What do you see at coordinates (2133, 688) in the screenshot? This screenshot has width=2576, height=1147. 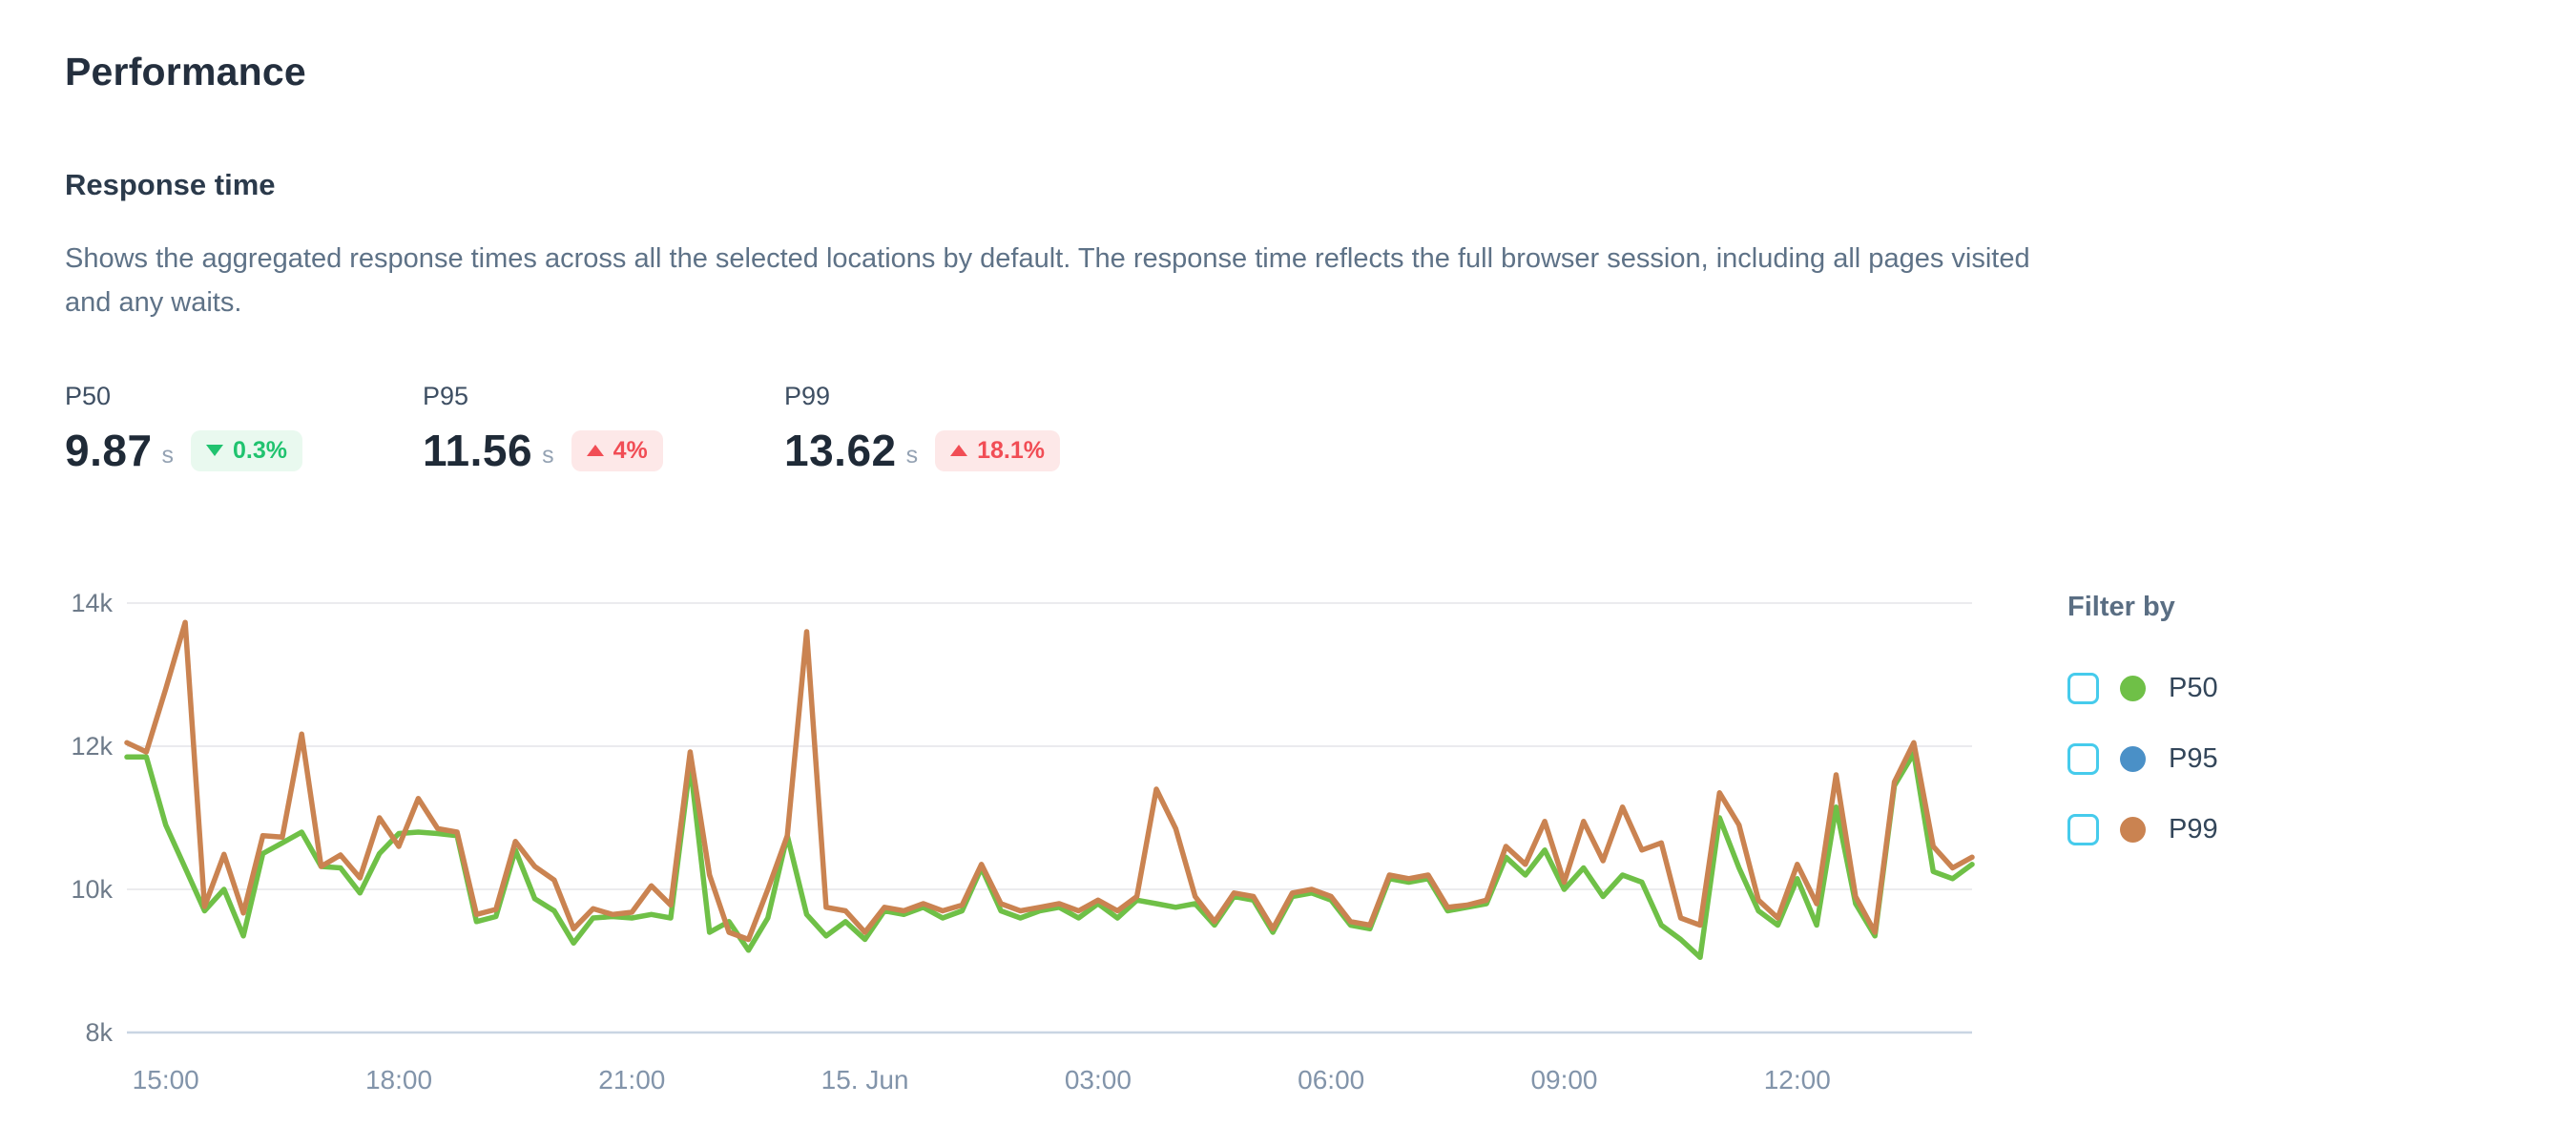 I see `p50-series-color-dot` at bounding box center [2133, 688].